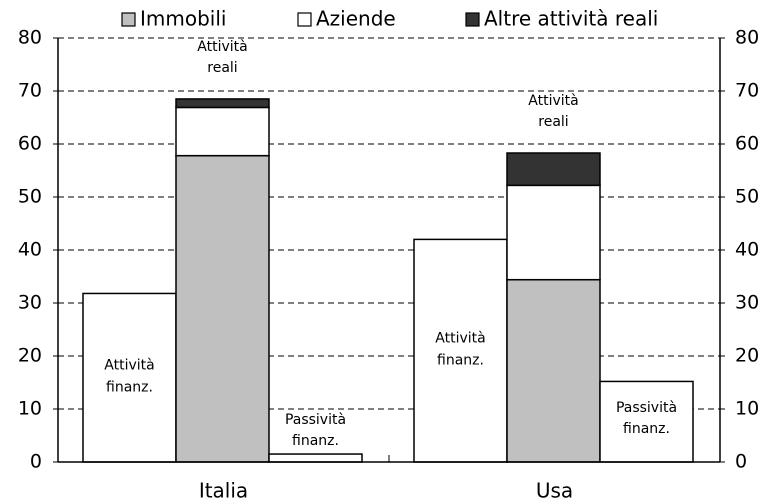 Image resolution: width=765 pixels, height=502 pixels. What do you see at coordinates (554, 490) in the screenshot?
I see `x-tick-label: Usa` at bounding box center [554, 490].